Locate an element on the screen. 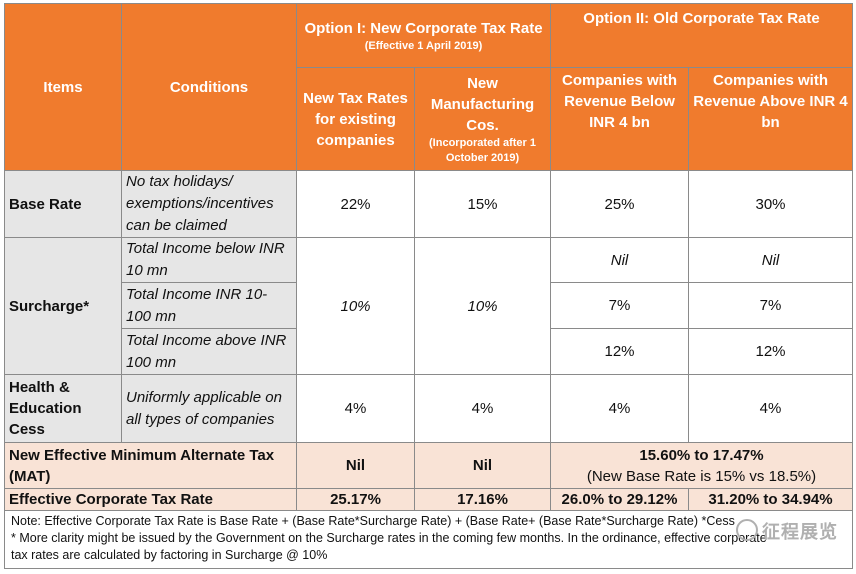  surcharge-cond1: Total Income below INR 10 mn is located at coordinates (209, 260).